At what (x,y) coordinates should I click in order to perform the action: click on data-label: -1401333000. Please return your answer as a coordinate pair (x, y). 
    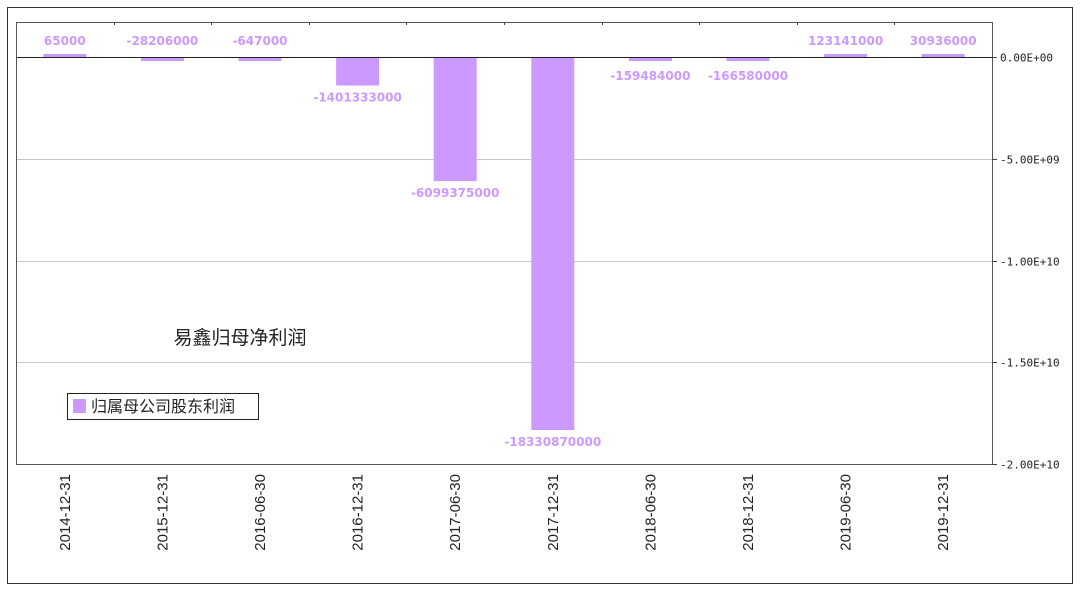
    Looking at the image, I should click on (357, 98).